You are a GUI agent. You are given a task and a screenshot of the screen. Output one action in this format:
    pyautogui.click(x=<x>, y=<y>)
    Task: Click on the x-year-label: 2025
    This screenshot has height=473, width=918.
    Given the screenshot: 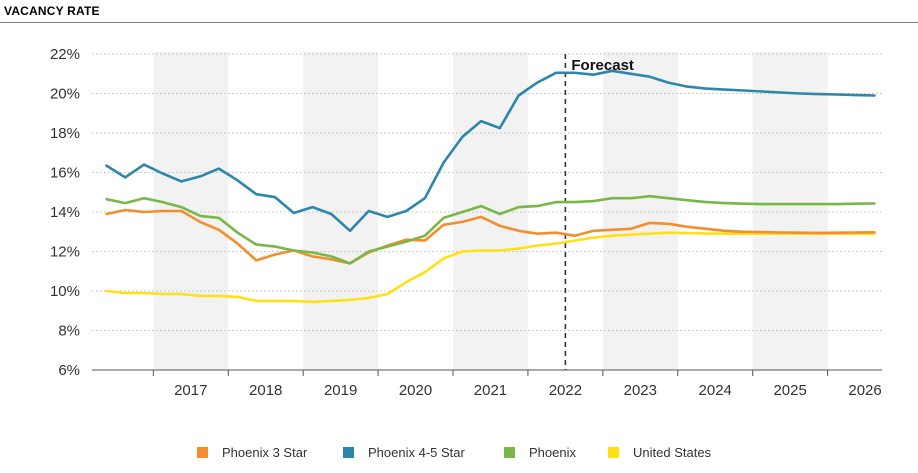 What is the action you would take?
    pyautogui.click(x=789, y=390)
    